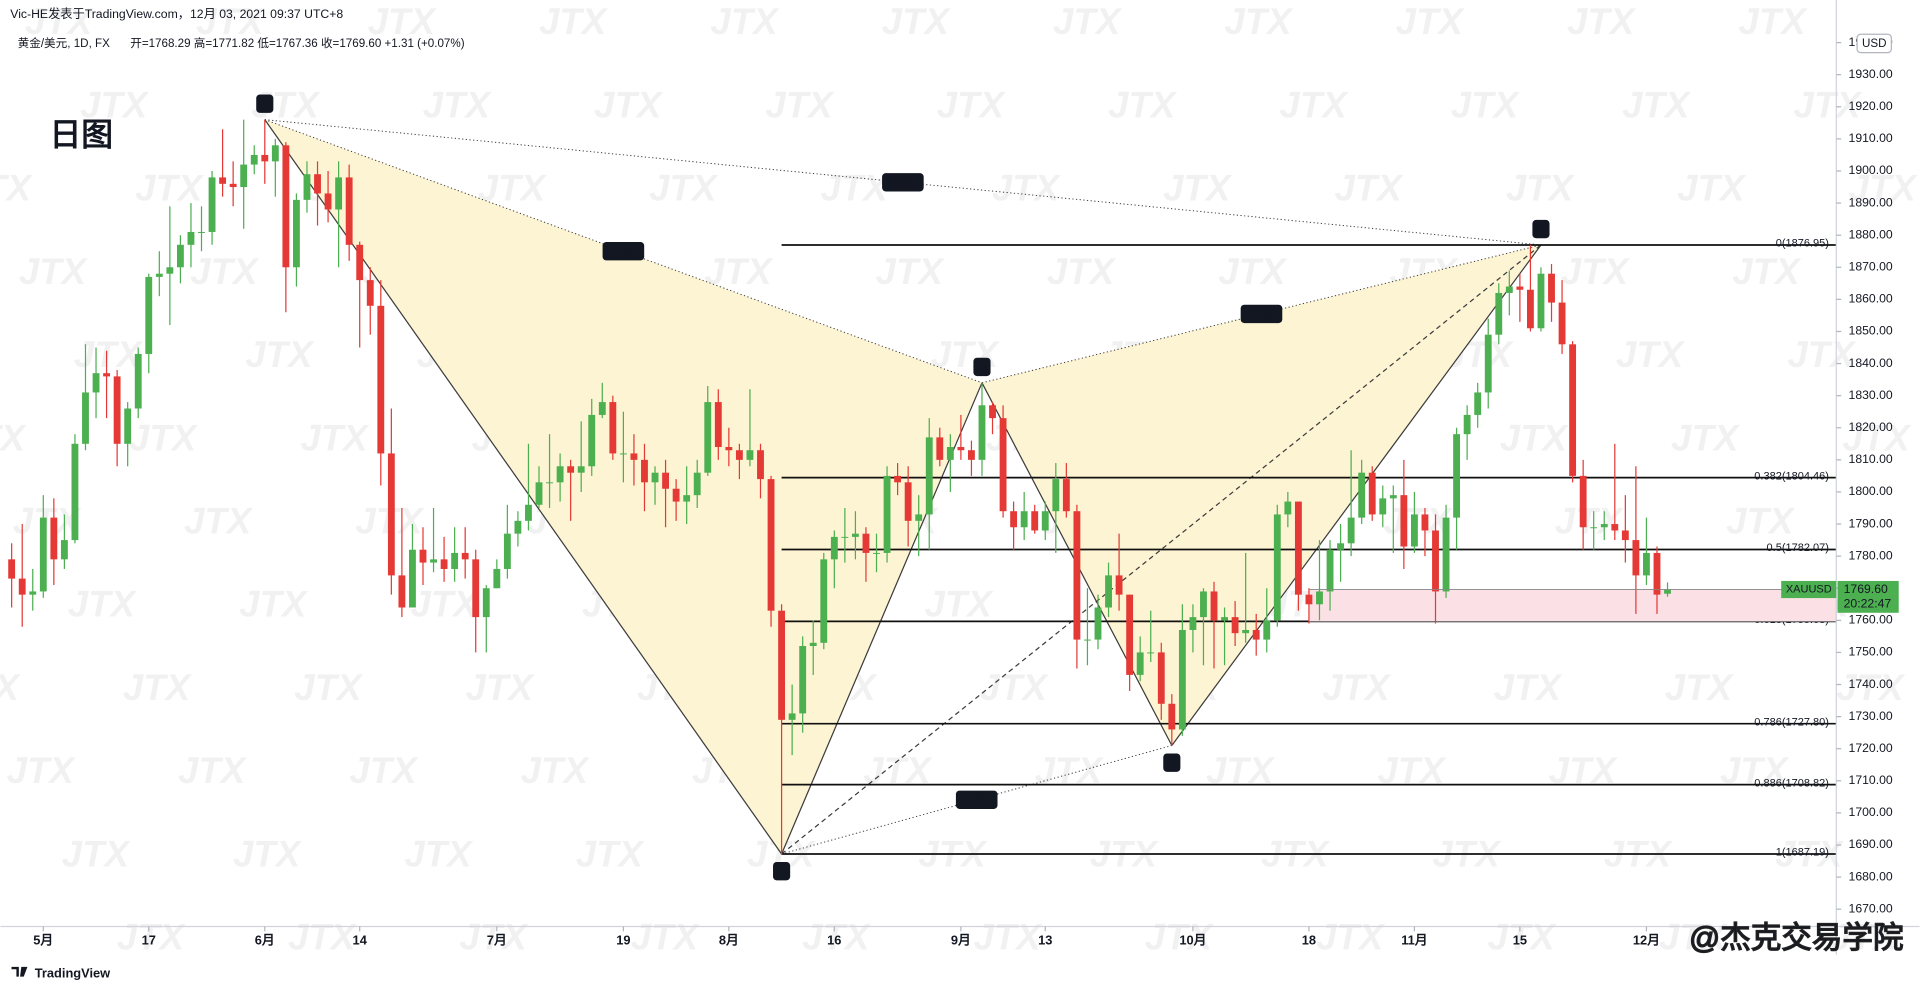  What do you see at coordinates (1871, 652) in the screenshot?
I see `y-tick-label: 1750.00` at bounding box center [1871, 652].